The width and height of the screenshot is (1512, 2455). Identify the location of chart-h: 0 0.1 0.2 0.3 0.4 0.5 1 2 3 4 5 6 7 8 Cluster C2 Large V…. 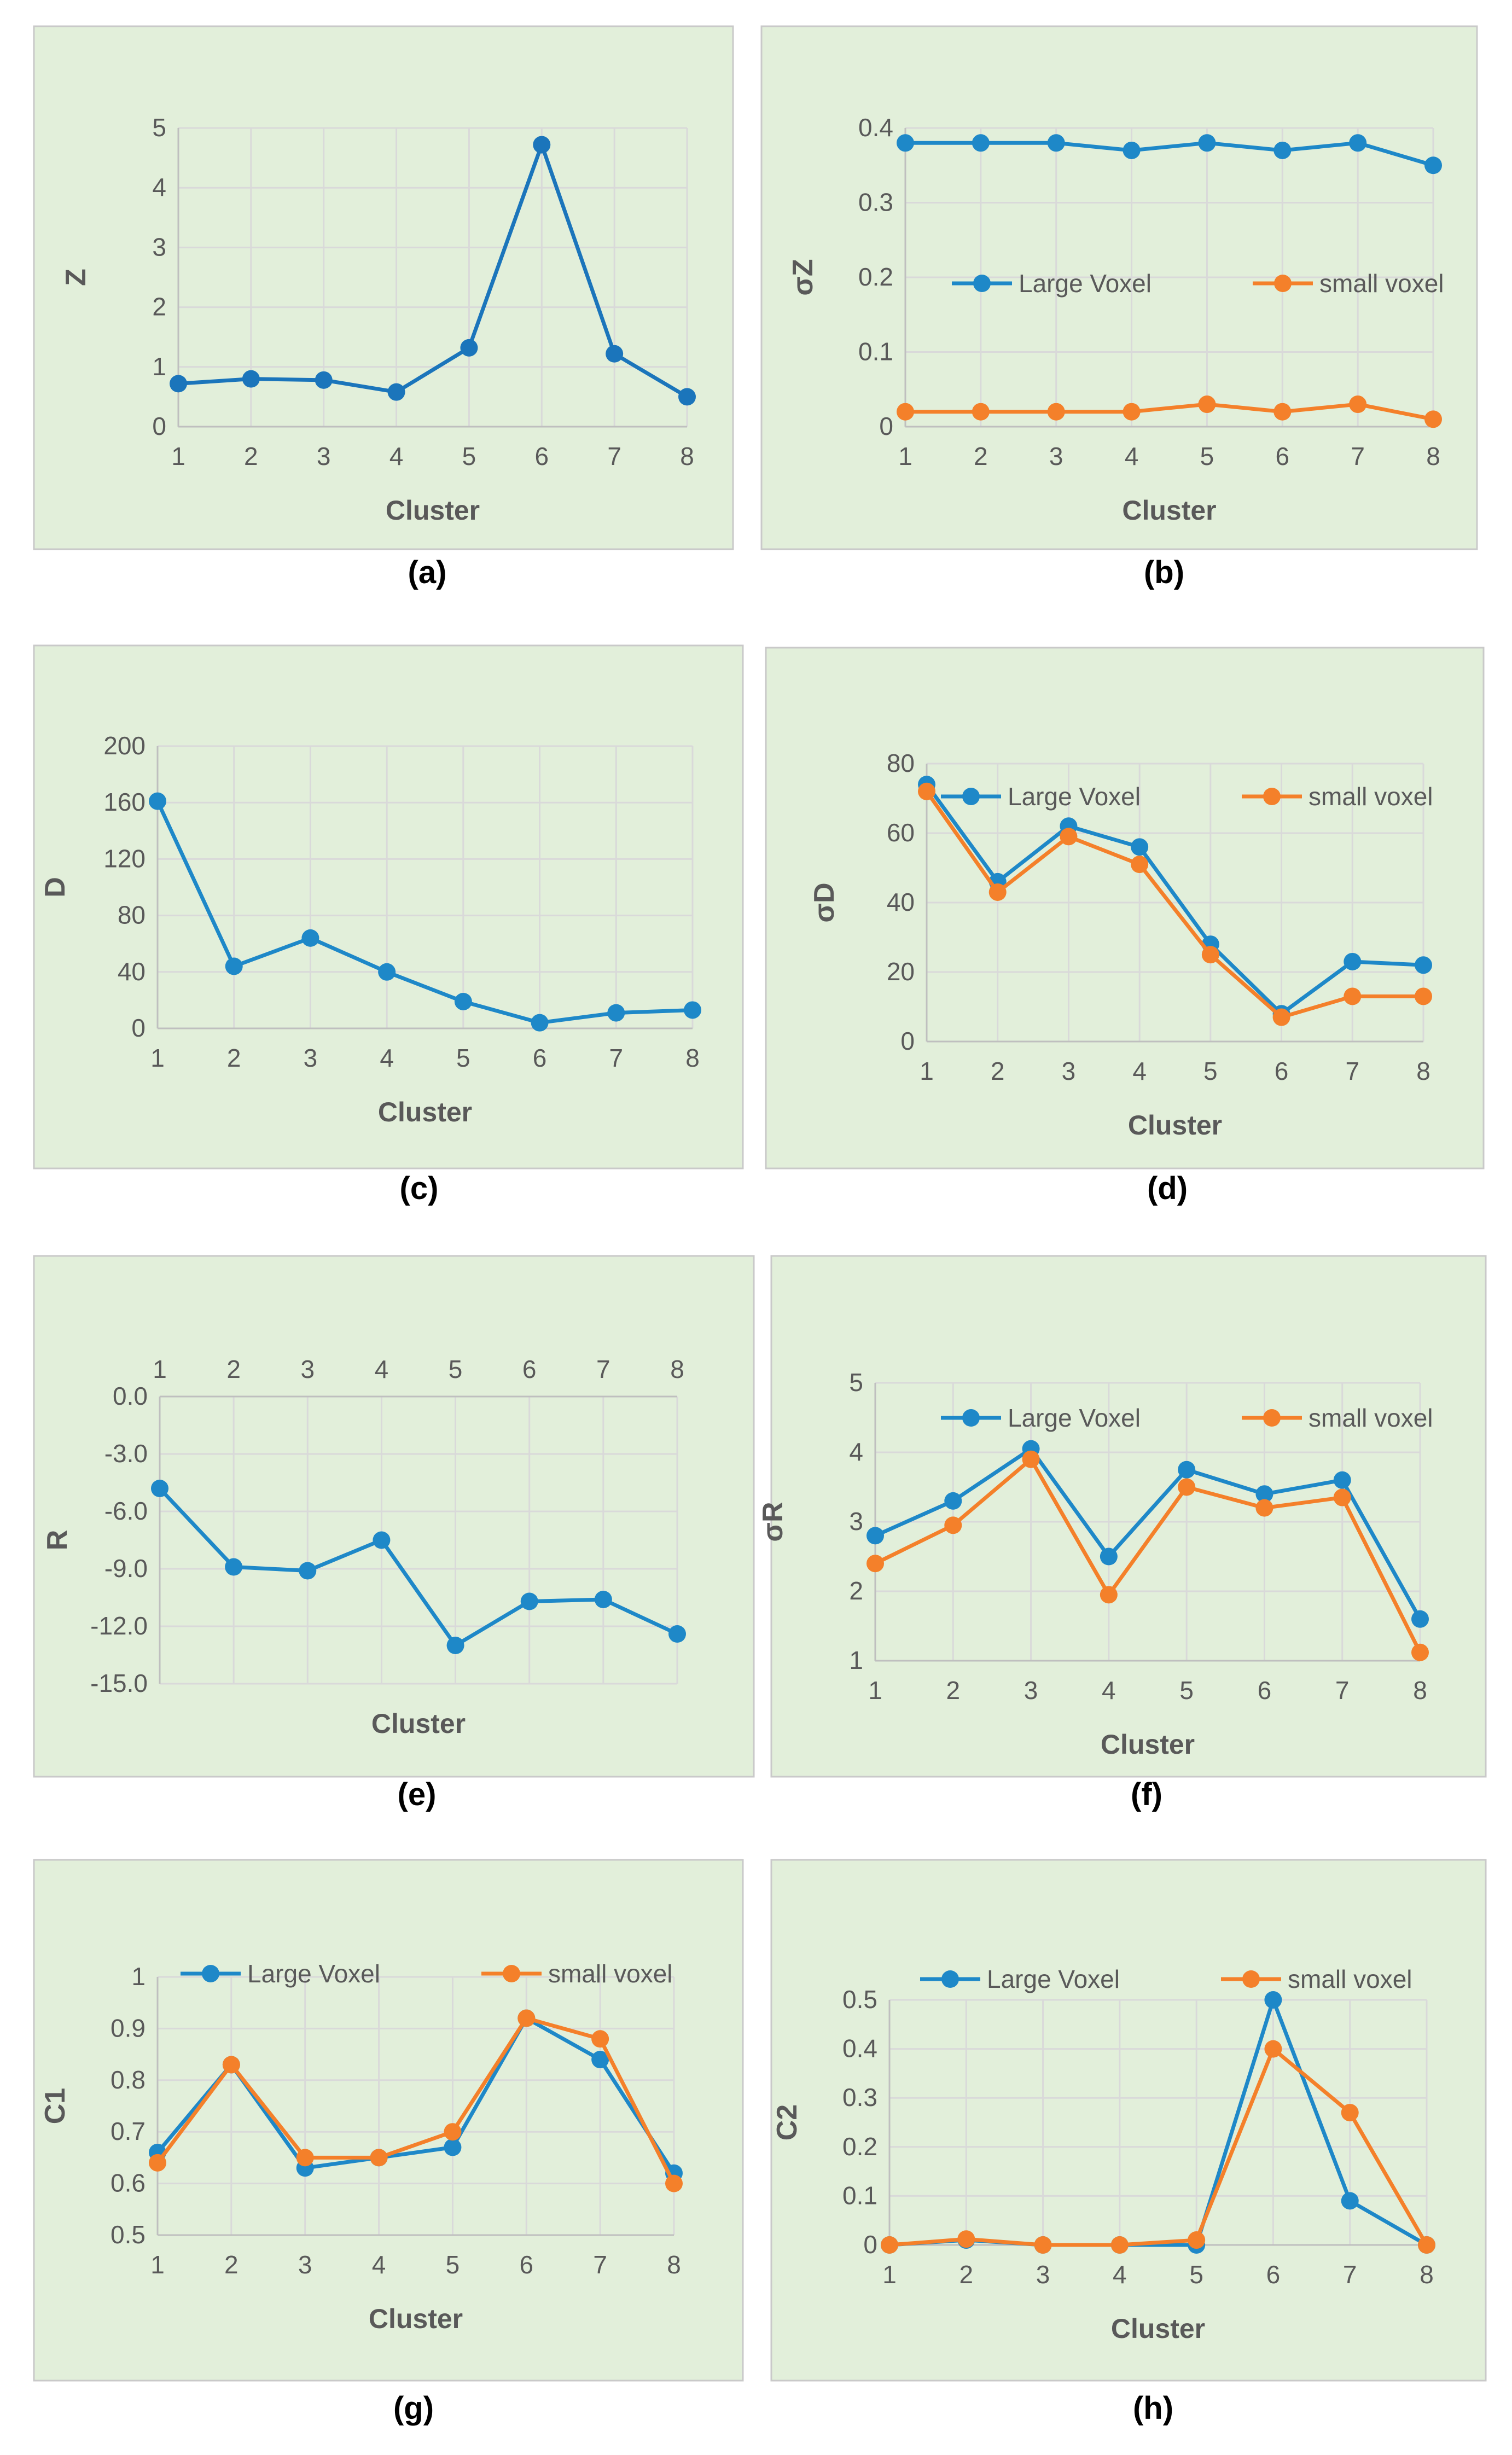
(1128, 2142).